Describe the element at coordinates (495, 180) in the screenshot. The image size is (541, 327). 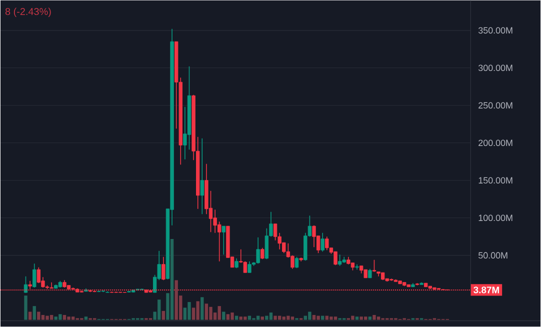
I see `y-tick-label: 150.00M` at that location.